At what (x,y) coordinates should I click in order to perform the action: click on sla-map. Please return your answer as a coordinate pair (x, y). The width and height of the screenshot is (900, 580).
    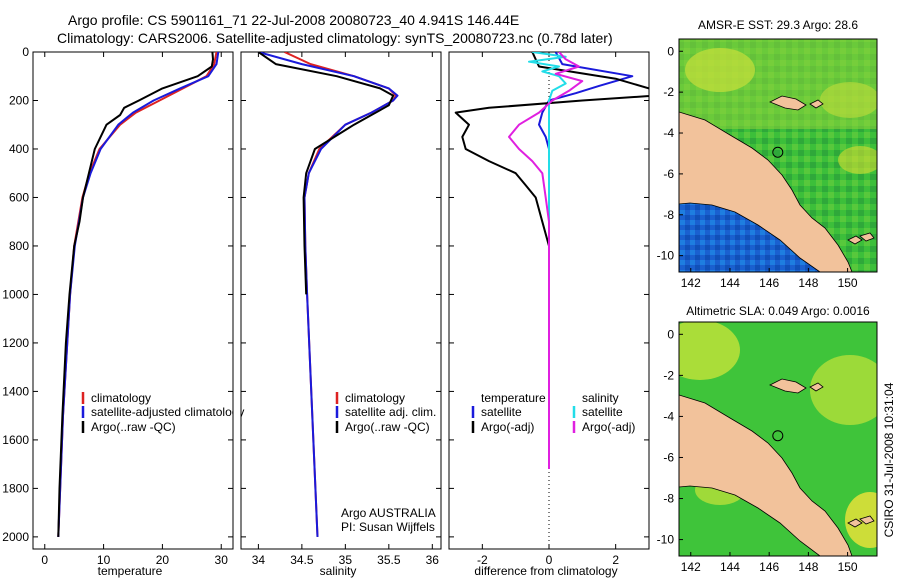
    Looking at the image, I should click on (778, 439).